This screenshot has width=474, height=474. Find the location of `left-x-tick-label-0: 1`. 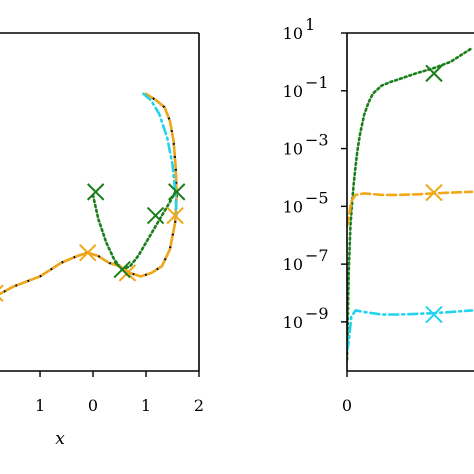

left-x-tick-label-0: 1 is located at coordinates (40, 405).